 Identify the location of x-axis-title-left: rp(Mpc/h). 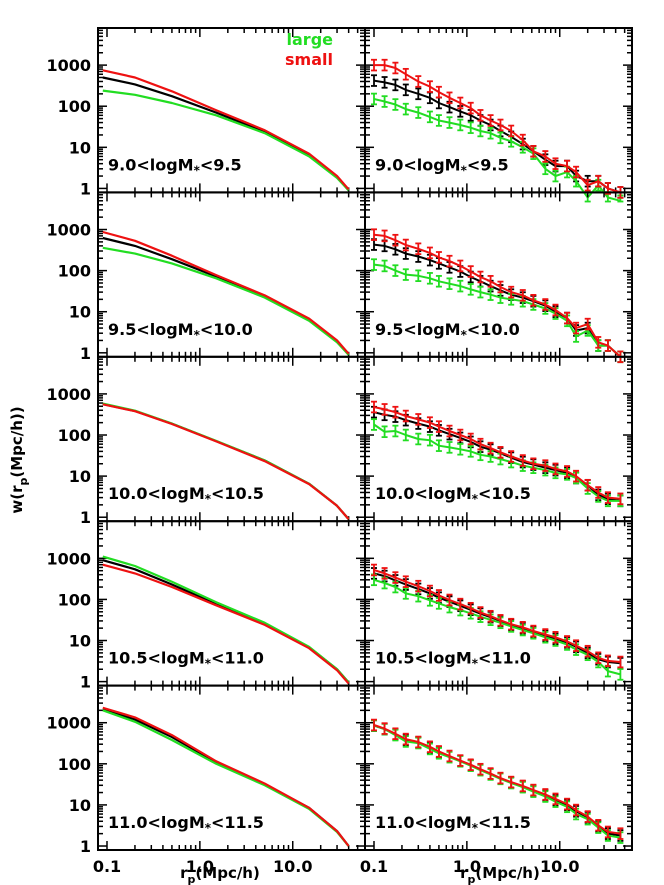
(220, 874).